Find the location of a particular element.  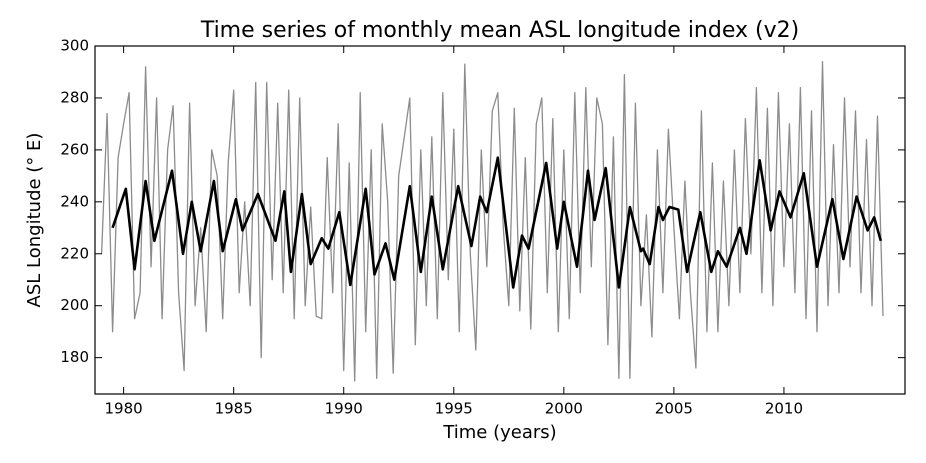

x-tick-label: 1985 is located at coordinates (234, 409).